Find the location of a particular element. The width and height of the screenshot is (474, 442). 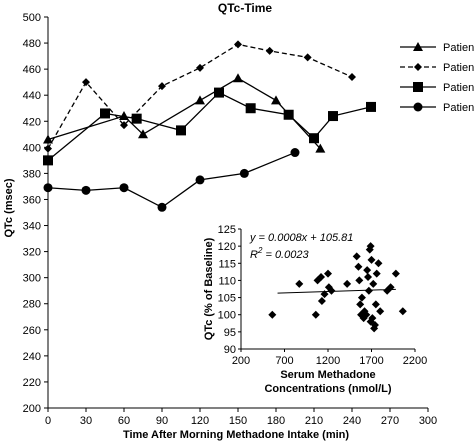

y-tick-label: 260 is located at coordinates (32, 331).